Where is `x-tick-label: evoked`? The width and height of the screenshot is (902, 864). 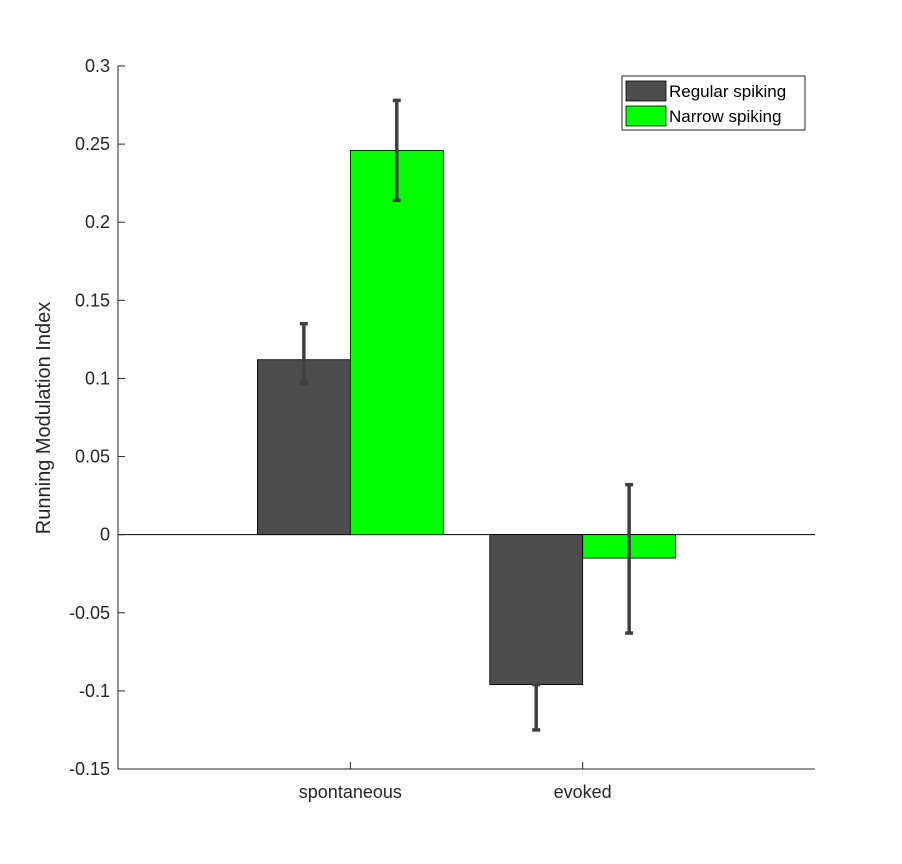 x-tick-label: evoked is located at coordinates (583, 792).